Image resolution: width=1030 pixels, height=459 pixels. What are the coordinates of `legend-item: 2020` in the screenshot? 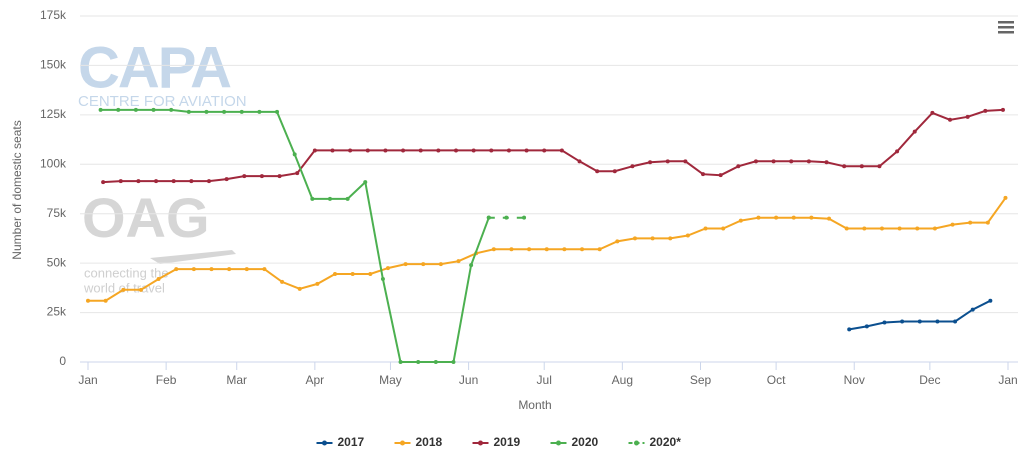 It's located at (574, 442).